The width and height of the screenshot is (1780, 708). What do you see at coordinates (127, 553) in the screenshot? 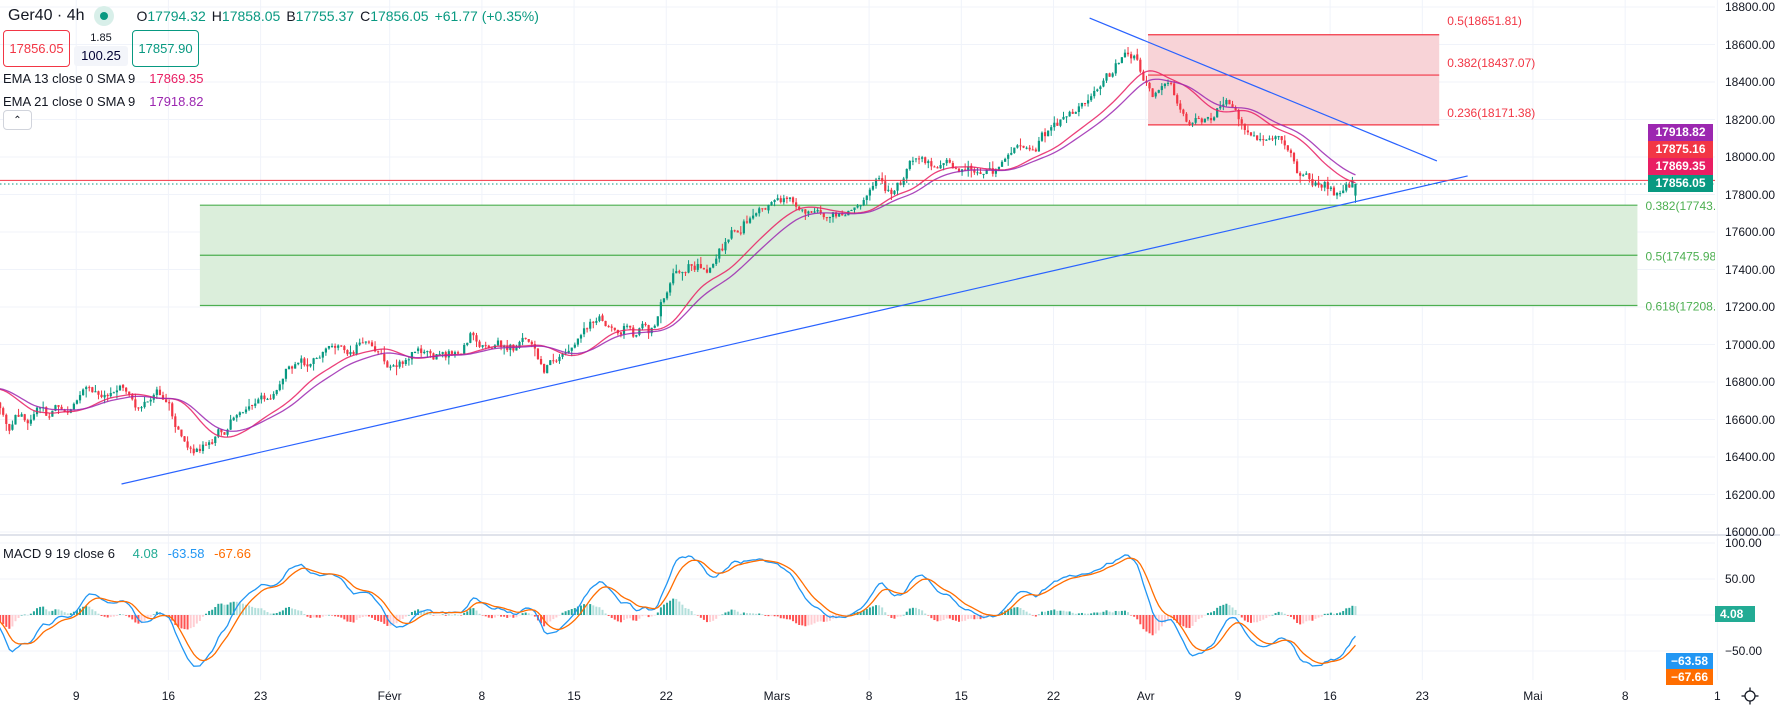
I see `macd-legend: MACD 9 19 close 6 4.08 -63.58 -67.66` at bounding box center [127, 553].